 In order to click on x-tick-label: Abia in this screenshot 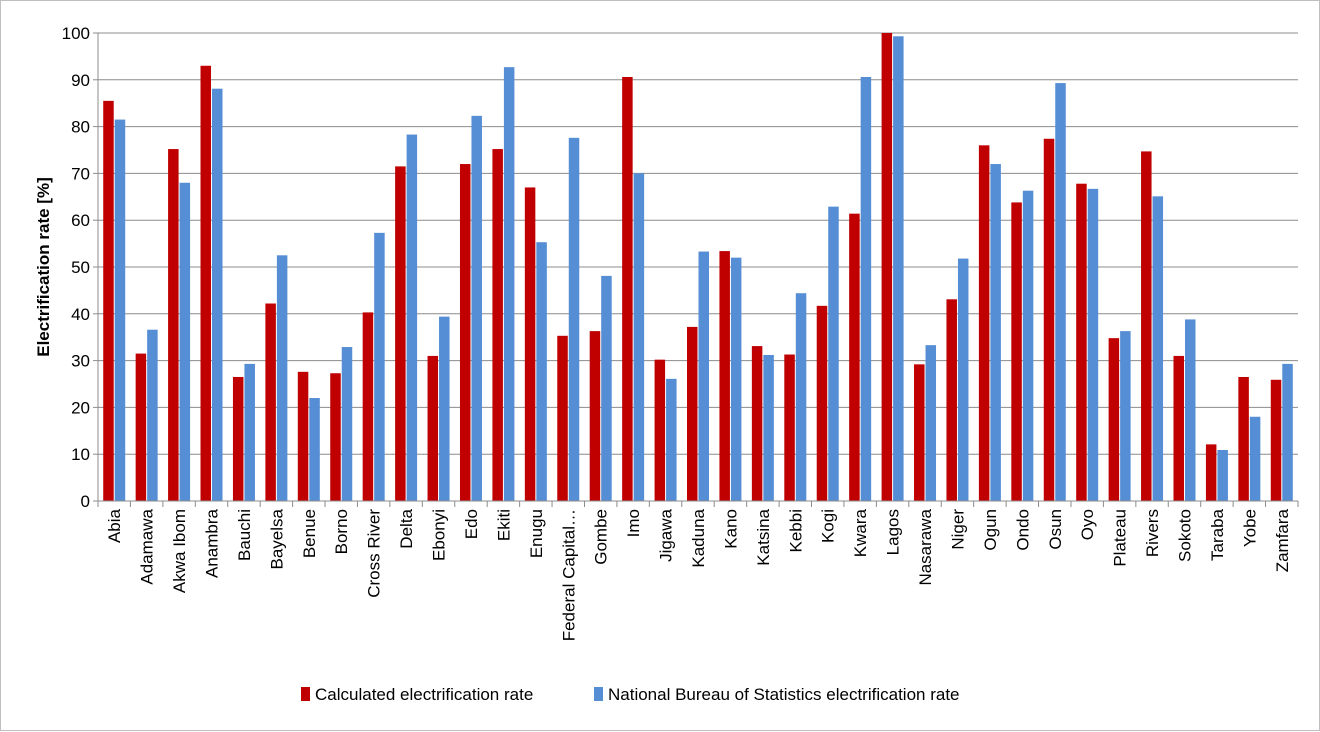, I will do `click(114, 525)`.